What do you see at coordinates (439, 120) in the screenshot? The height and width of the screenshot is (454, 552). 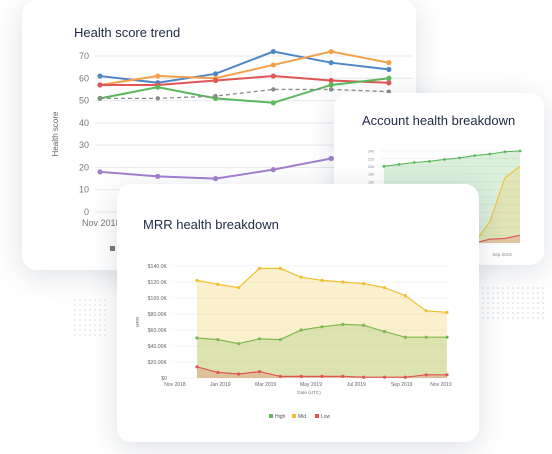 I see `account-health-title: Account health breakdown` at bounding box center [439, 120].